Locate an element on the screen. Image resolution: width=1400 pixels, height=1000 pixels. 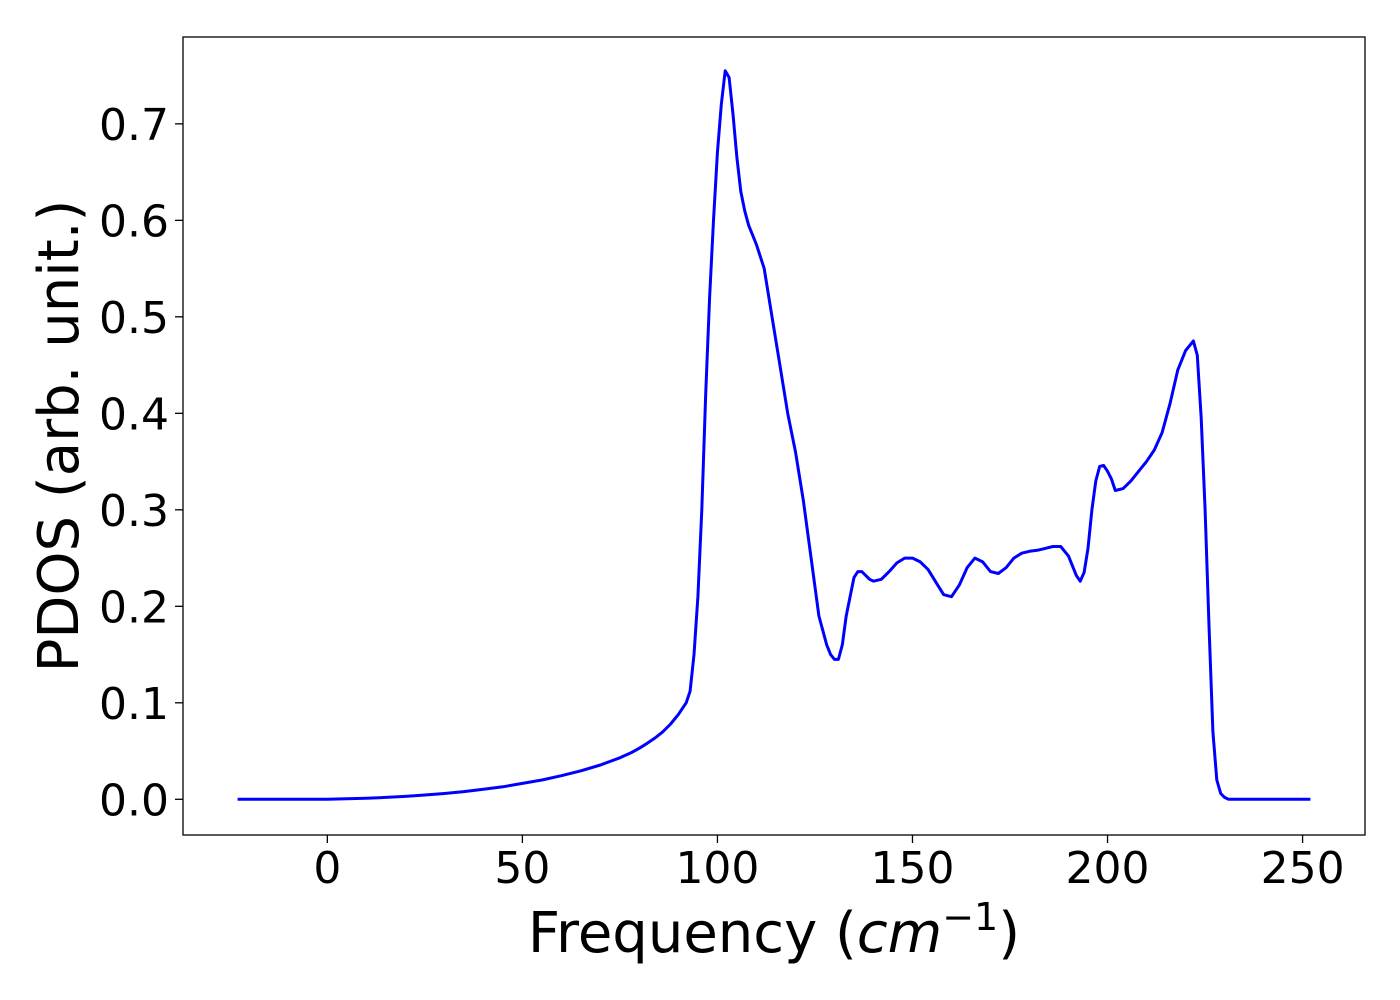
x-tick-label: 50 is located at coordinates (522, 868).